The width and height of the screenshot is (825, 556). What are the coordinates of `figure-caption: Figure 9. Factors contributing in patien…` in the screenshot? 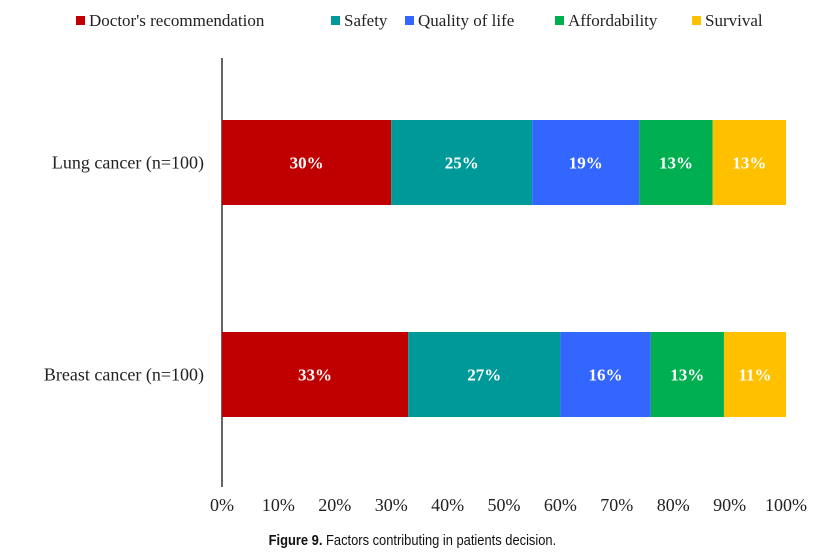 It's located at (413, 540).